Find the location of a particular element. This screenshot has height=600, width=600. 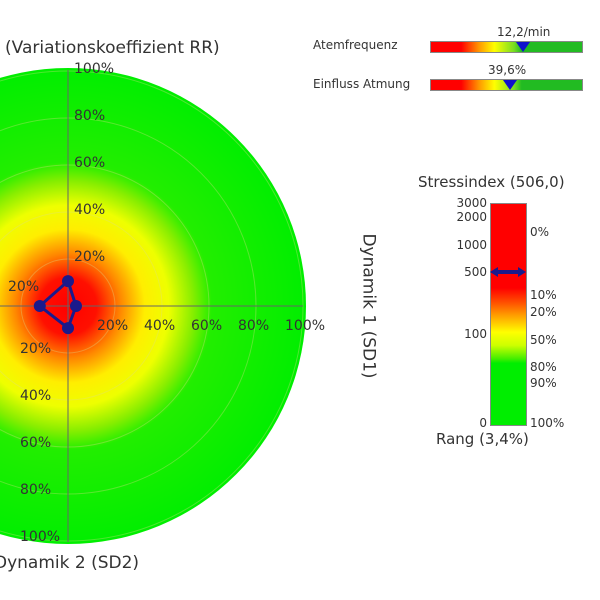

tick-label-right: 100% is located at coordinates (305, 326).